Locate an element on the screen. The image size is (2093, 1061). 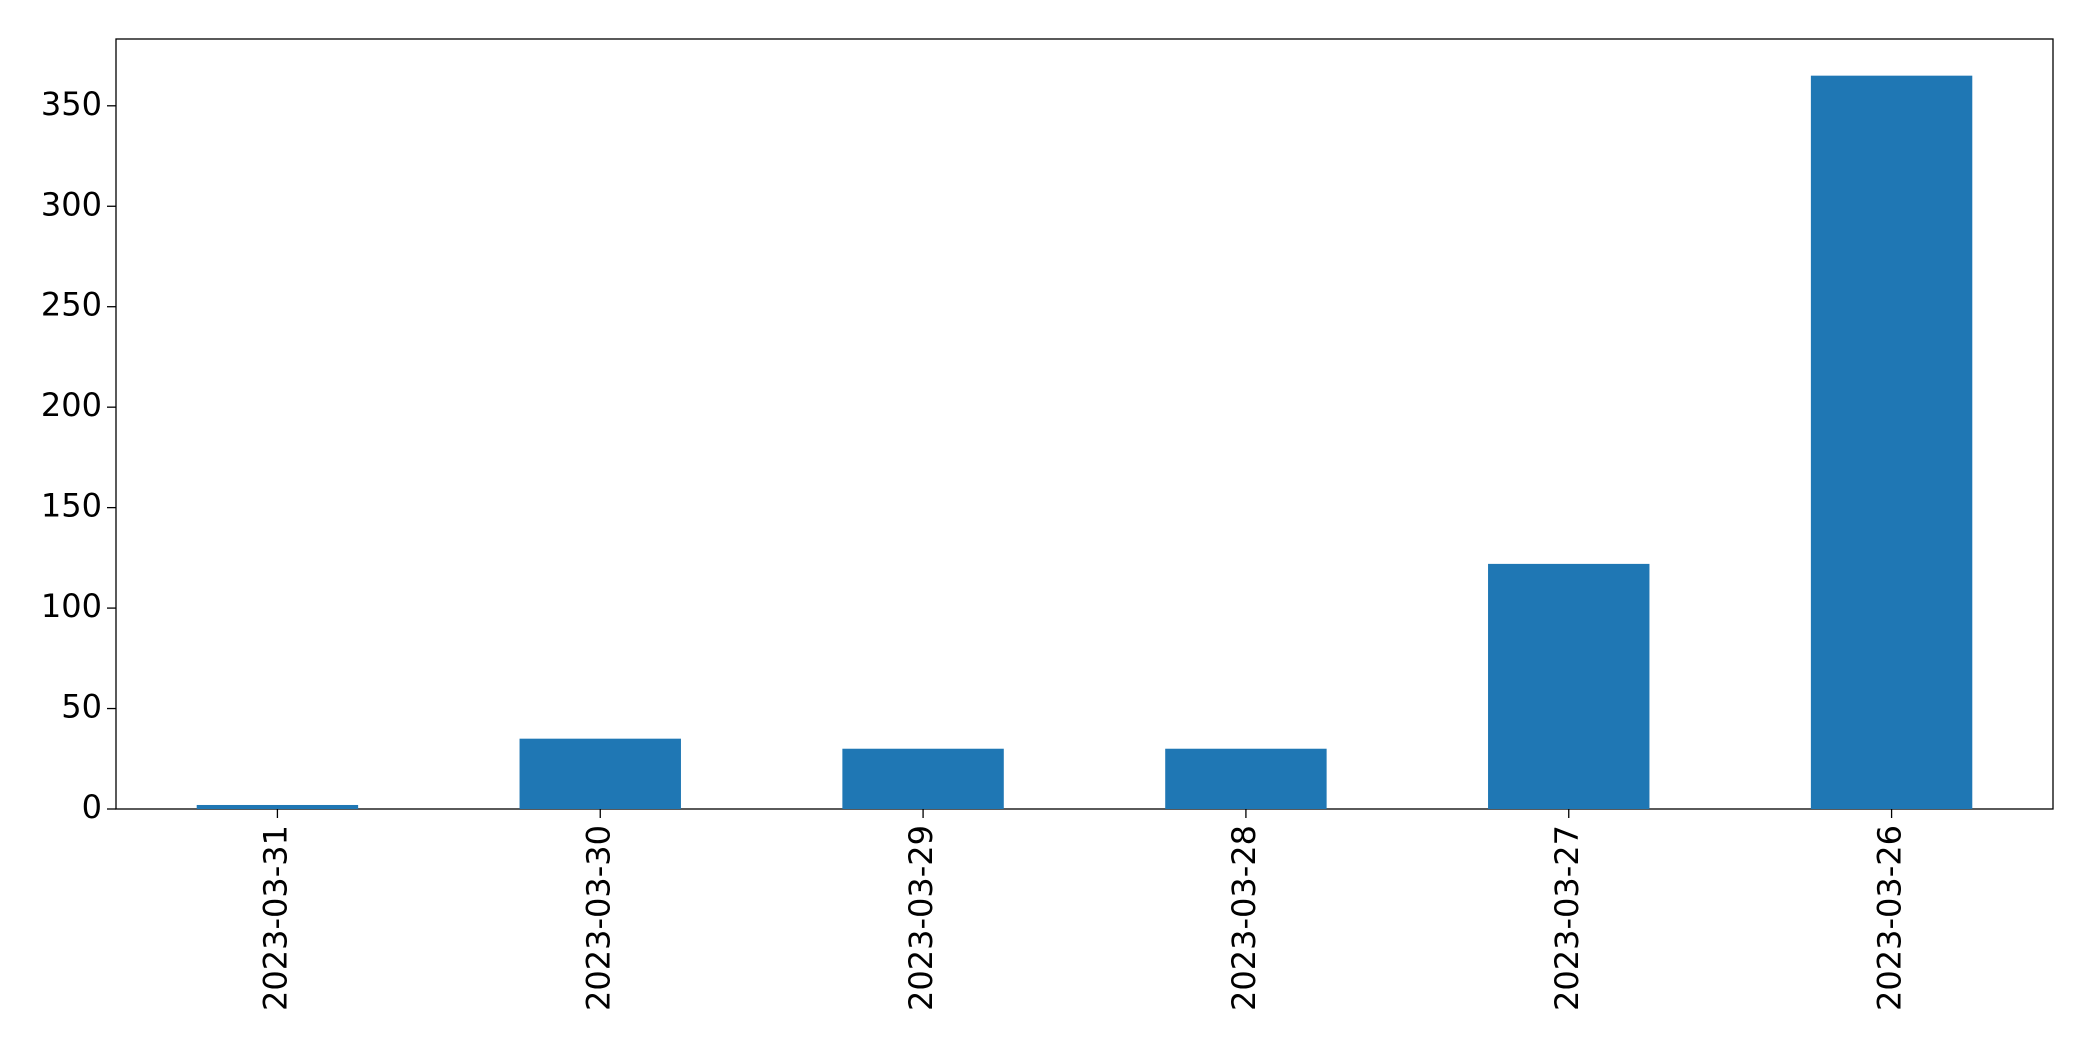
x-tick-label: 2023-03-31 is located at coordinates (275, 918).